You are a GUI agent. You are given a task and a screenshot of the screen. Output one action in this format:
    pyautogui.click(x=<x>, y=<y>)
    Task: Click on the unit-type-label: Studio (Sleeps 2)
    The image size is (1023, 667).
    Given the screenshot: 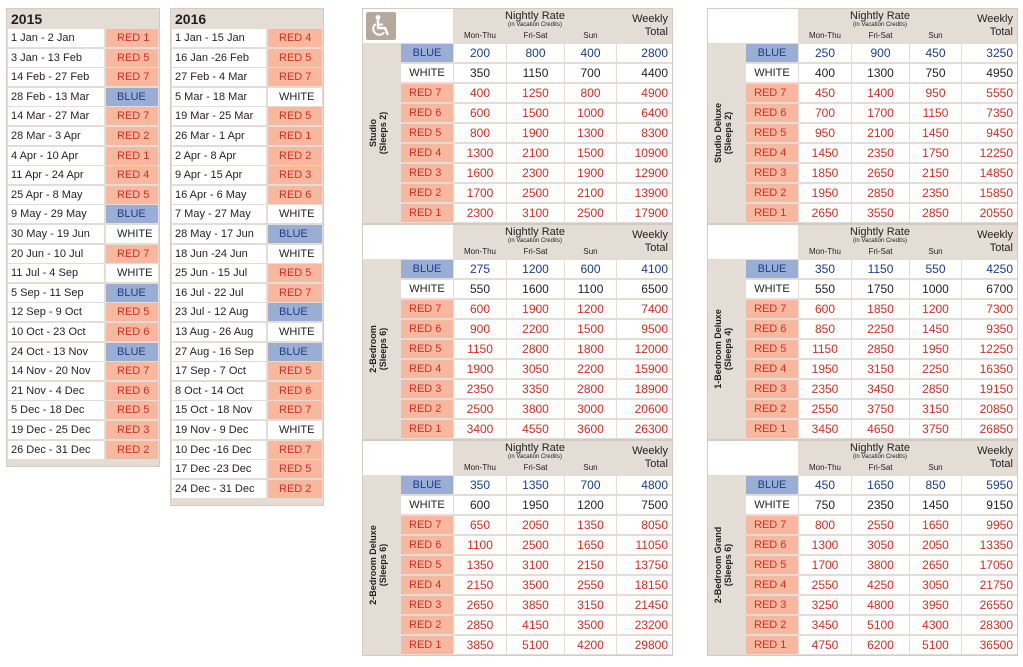 What is the action you would take?
    pyautogui.click(x=381, y=133)
    